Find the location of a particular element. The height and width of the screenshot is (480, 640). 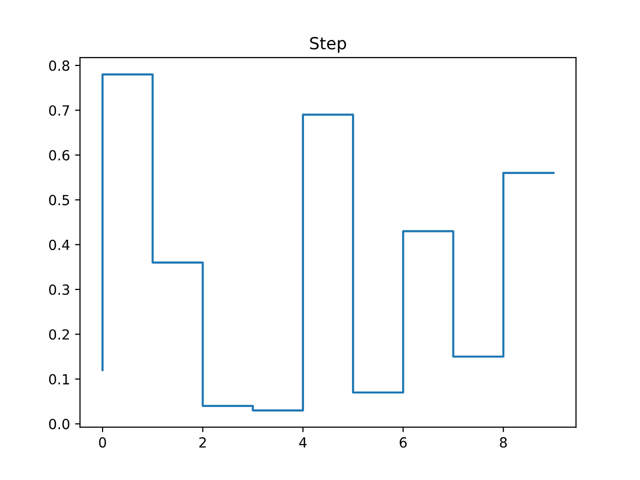

y-tick-label: 0.1 is located at coordinates (59, 379).